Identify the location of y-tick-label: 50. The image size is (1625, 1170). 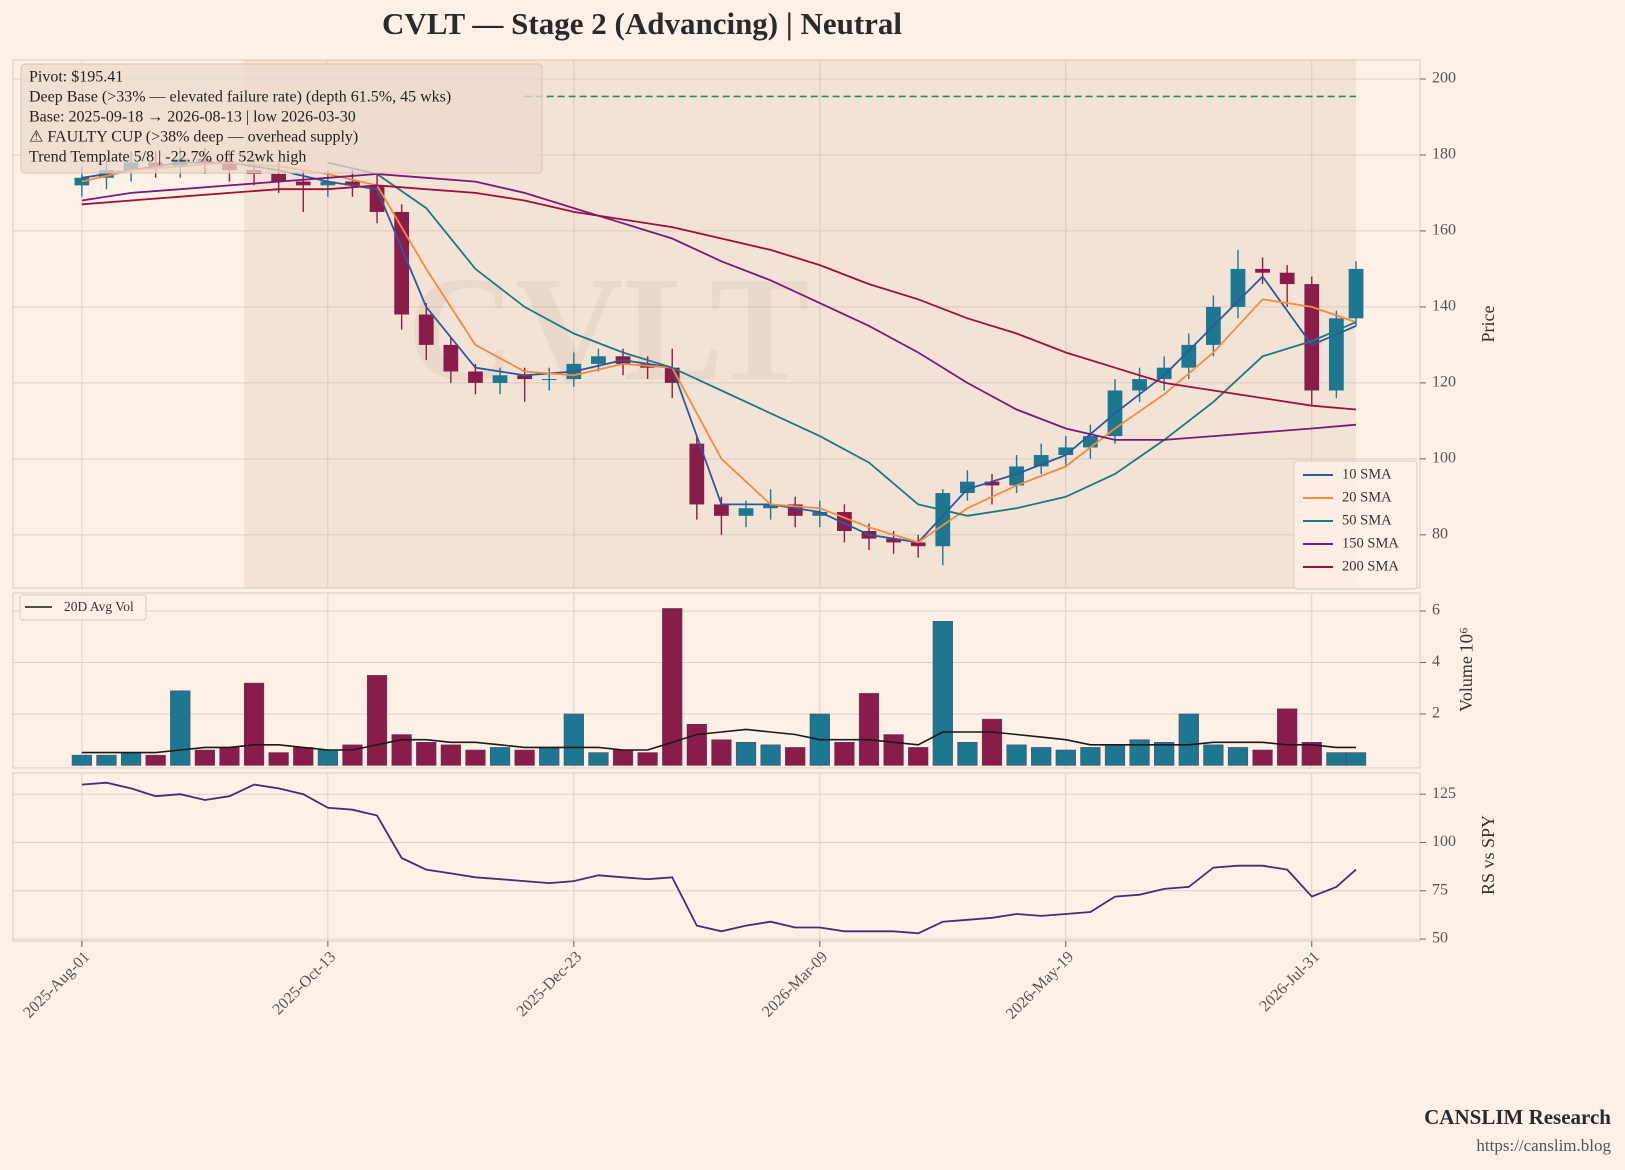
(1440, 938).